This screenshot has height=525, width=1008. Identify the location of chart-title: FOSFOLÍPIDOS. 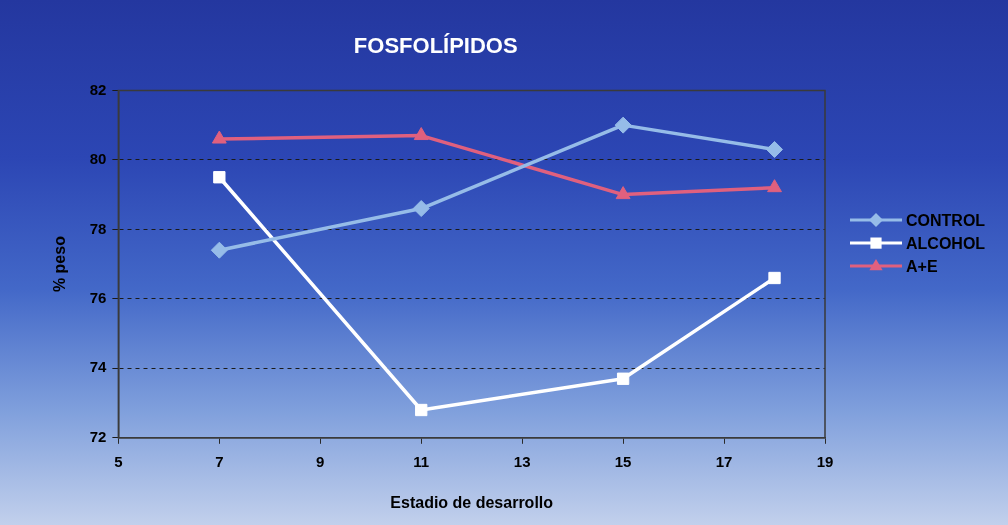
(435, 46).